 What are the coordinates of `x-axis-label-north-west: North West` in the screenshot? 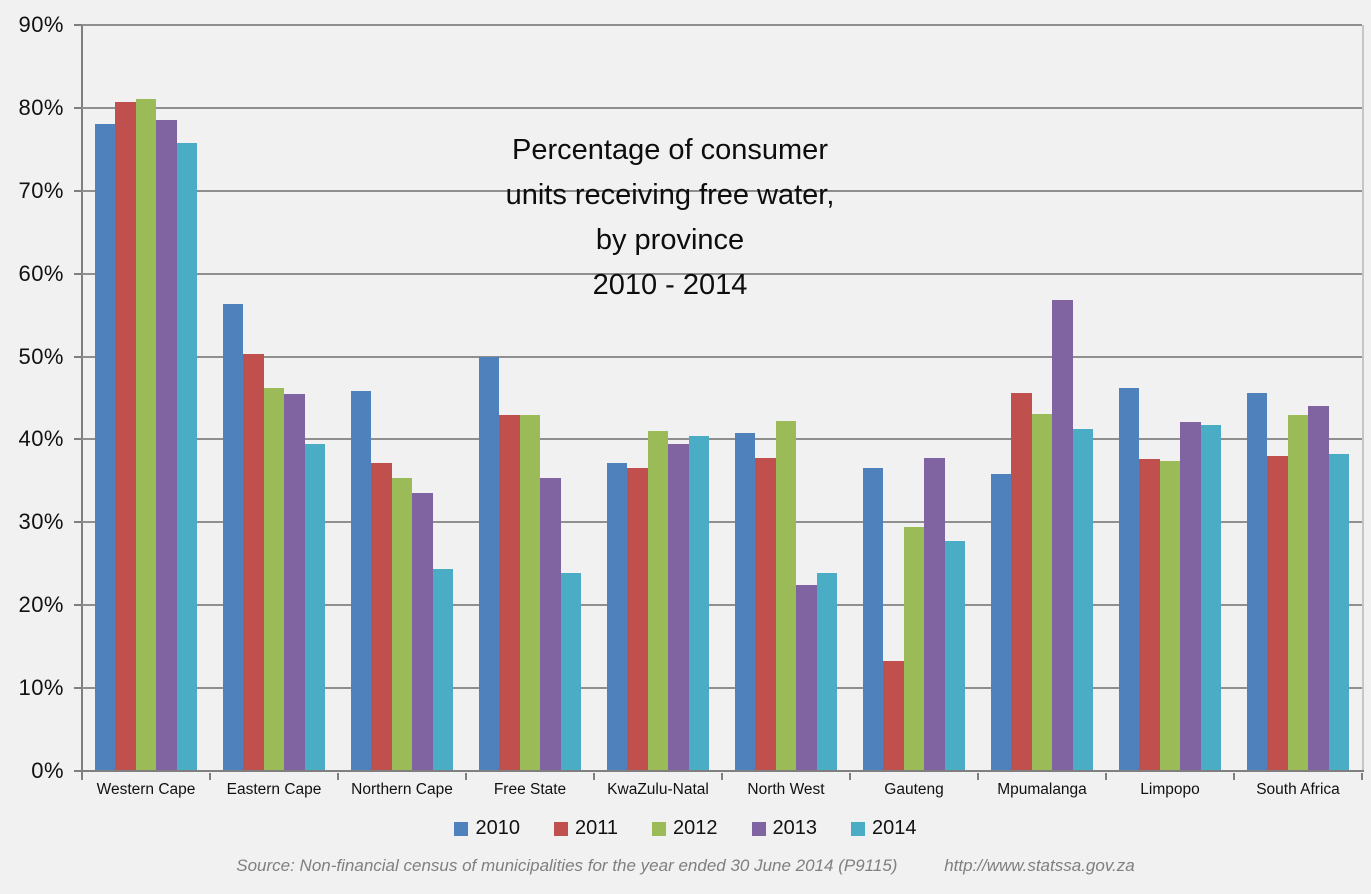 It's located at (786, 789).